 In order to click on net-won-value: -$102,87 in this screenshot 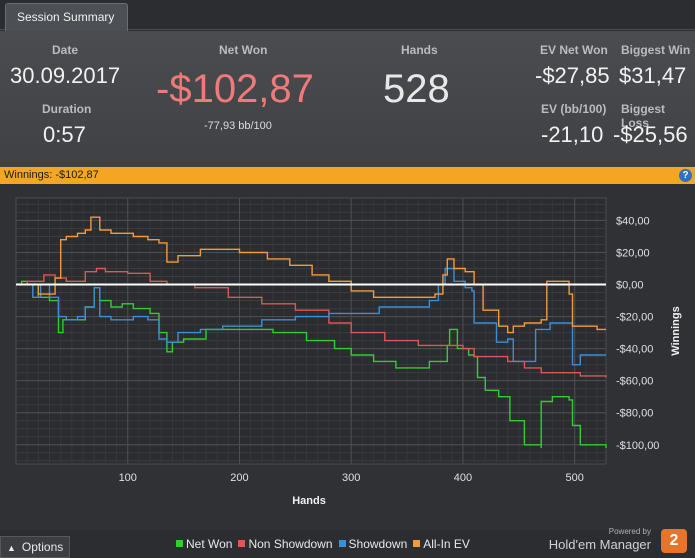, I will do `click(235, 89)`.